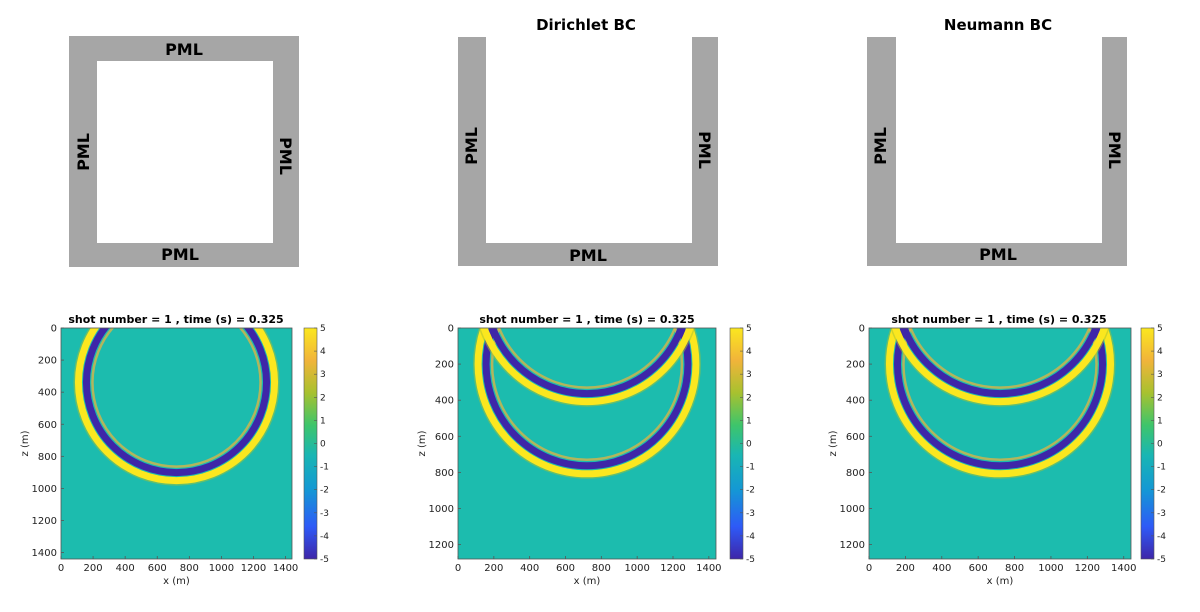  I want to click on panel-title-dirichlet: Dirichlet BC, so click(586, 25).